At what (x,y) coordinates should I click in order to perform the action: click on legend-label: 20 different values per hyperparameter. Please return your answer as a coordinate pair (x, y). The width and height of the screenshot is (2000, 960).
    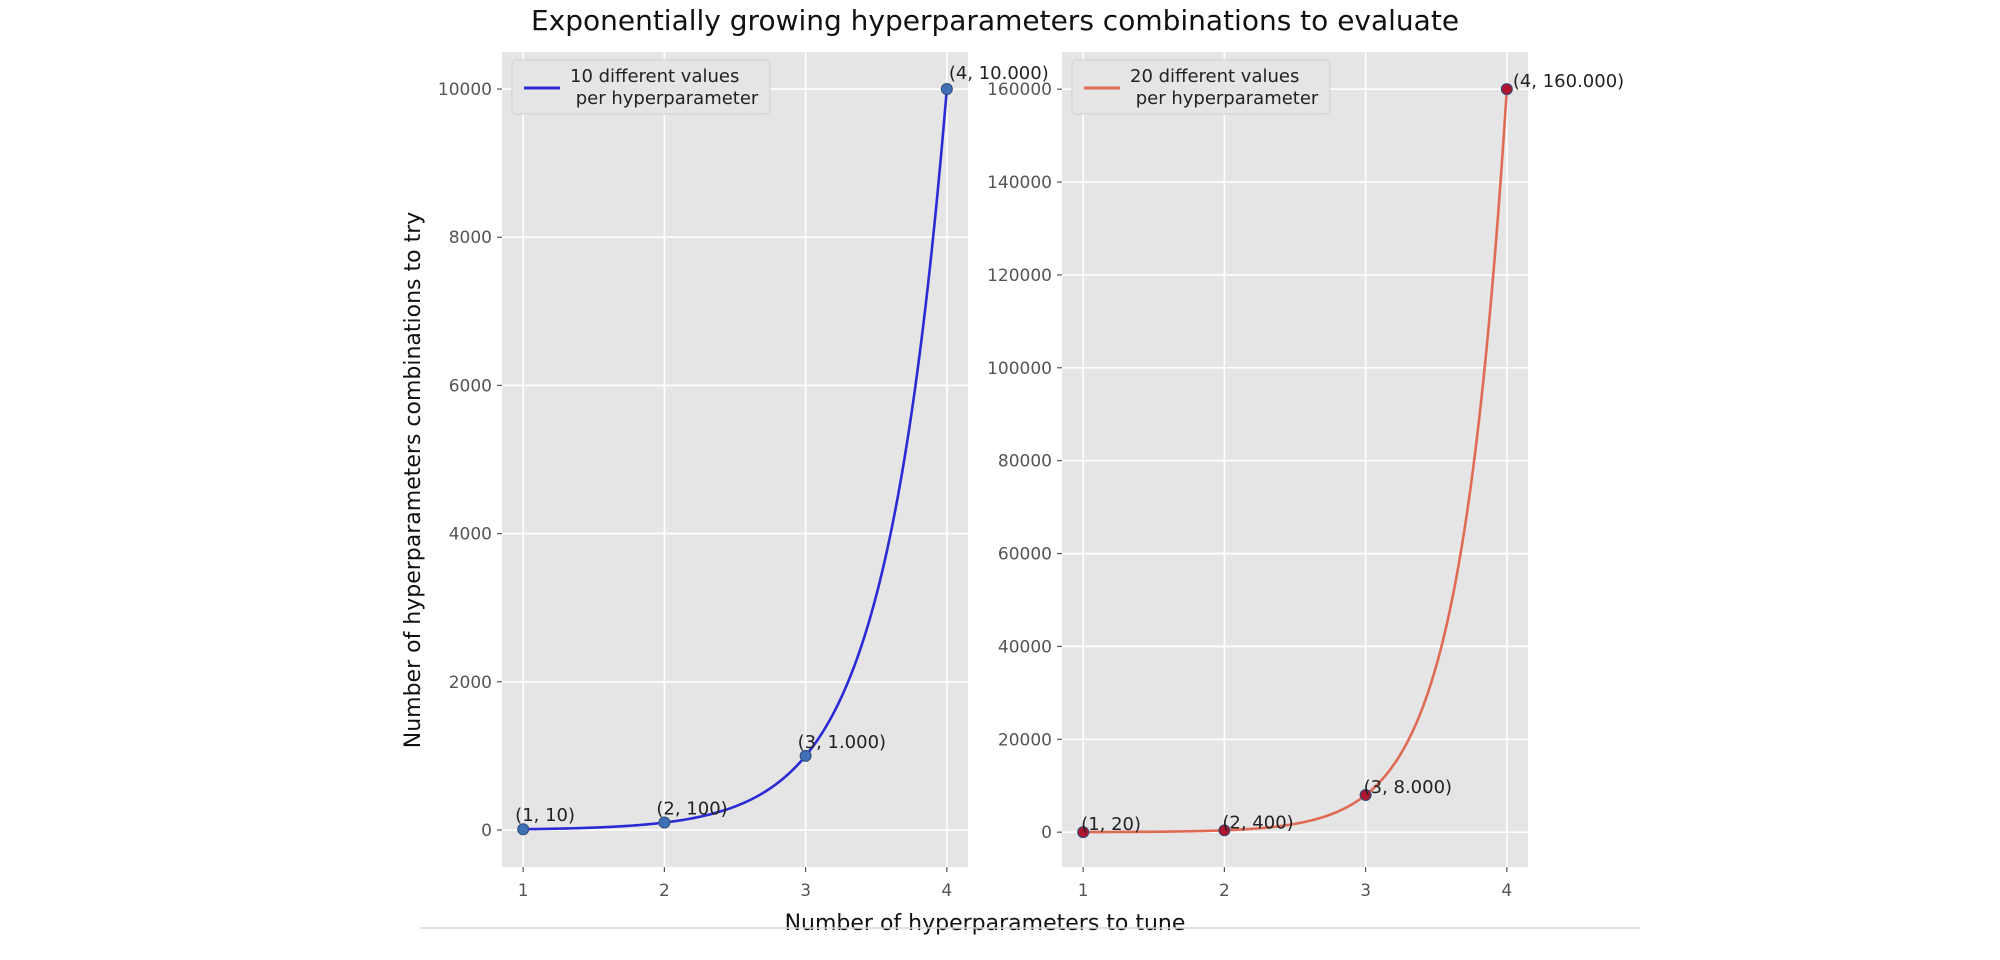
    Looking at the image, I should click on (1224, 87).